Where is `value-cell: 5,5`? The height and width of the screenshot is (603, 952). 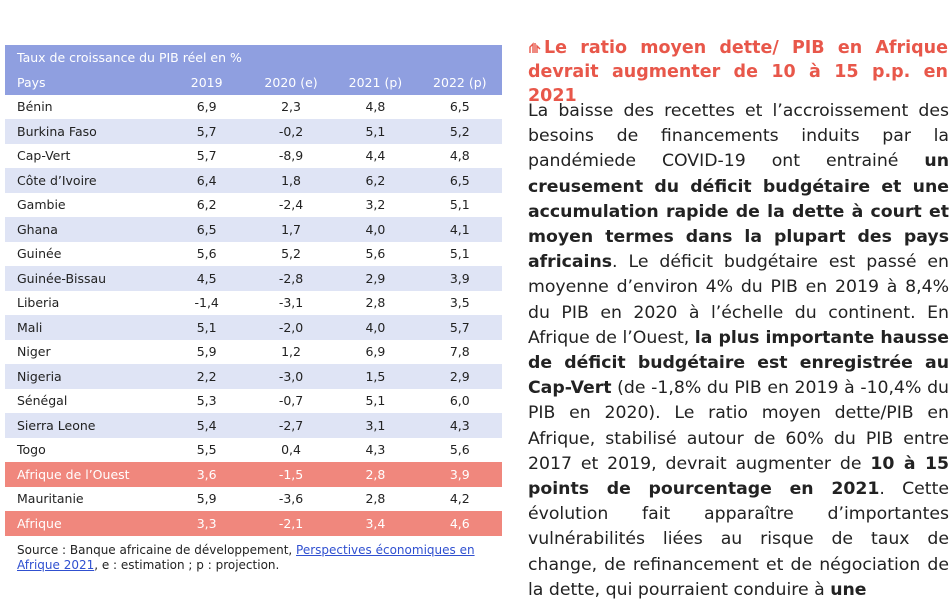 value-cell: 5,5 is located at coordinates (206, 450).